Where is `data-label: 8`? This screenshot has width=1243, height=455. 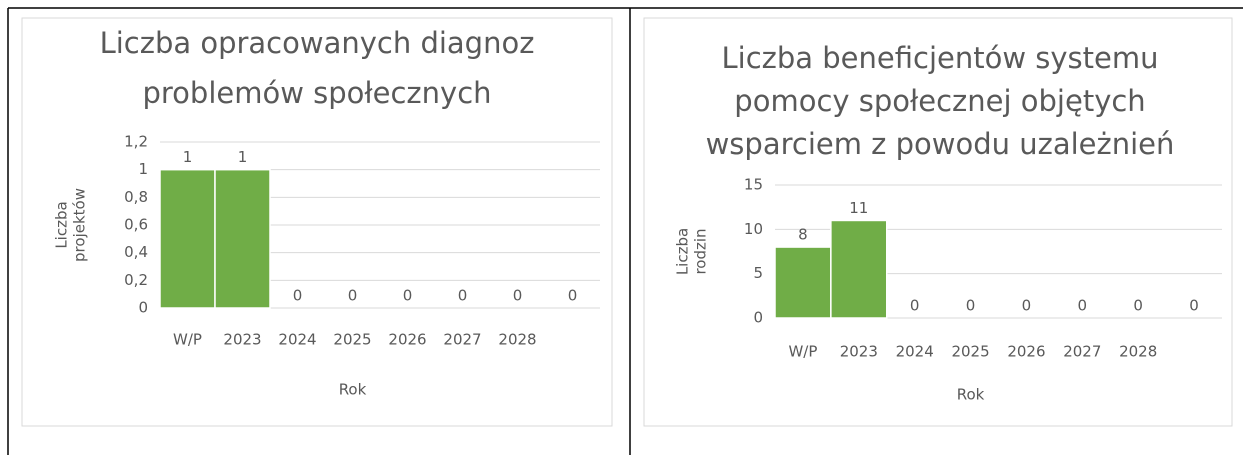
data-label: 8 is located at coordinates (803, 235).